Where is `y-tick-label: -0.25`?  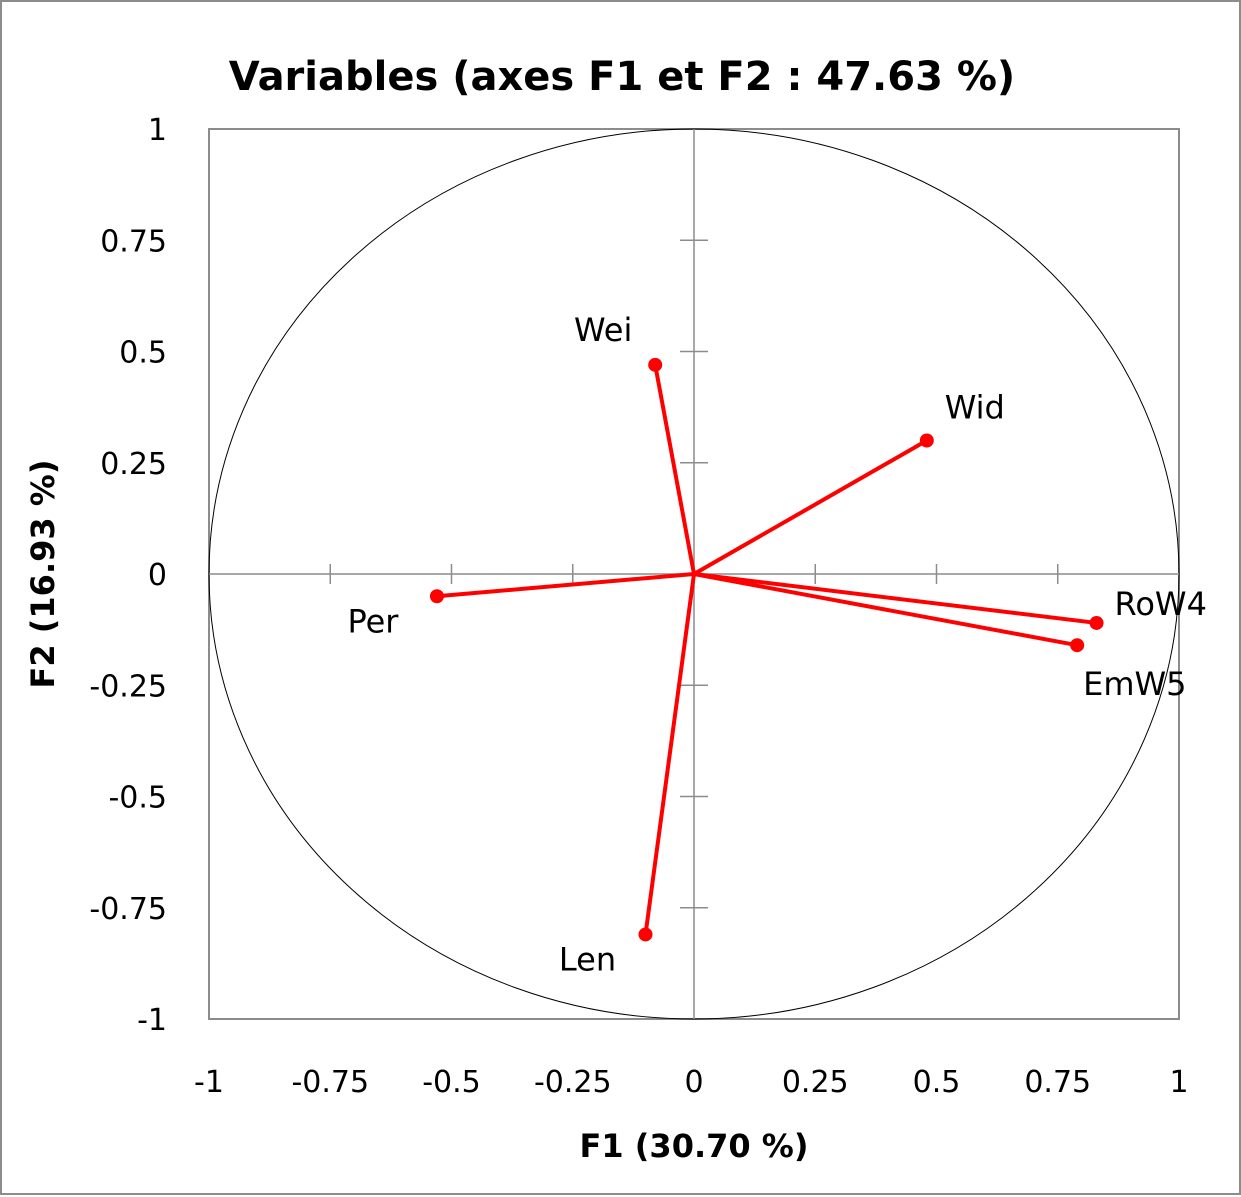 y-tick-label: -0.25 is located at coordinates (128, 686).